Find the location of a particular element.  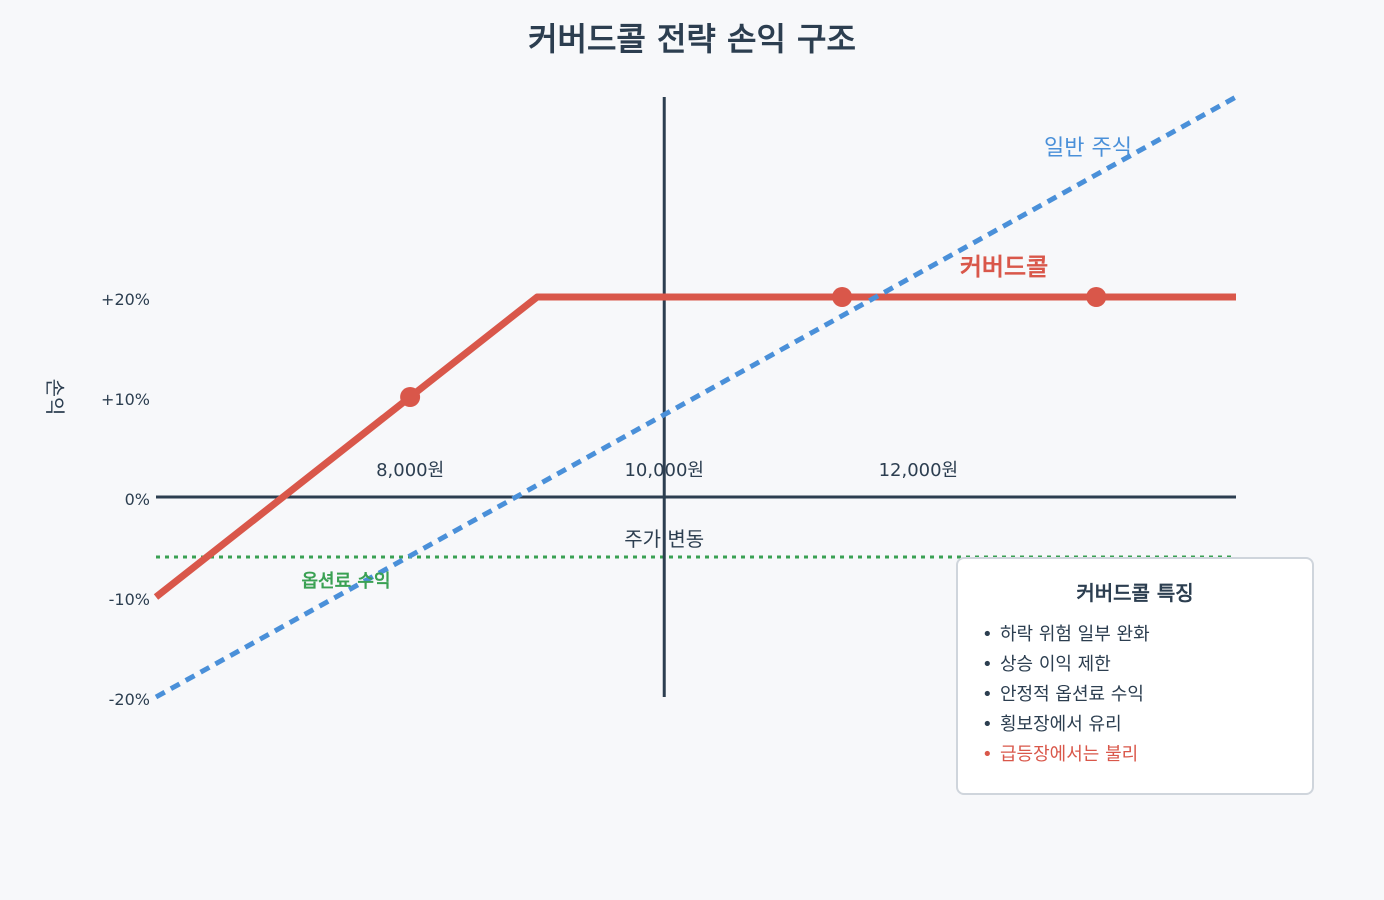

y-tick-label: +10% is located at coordinates (125, 399).